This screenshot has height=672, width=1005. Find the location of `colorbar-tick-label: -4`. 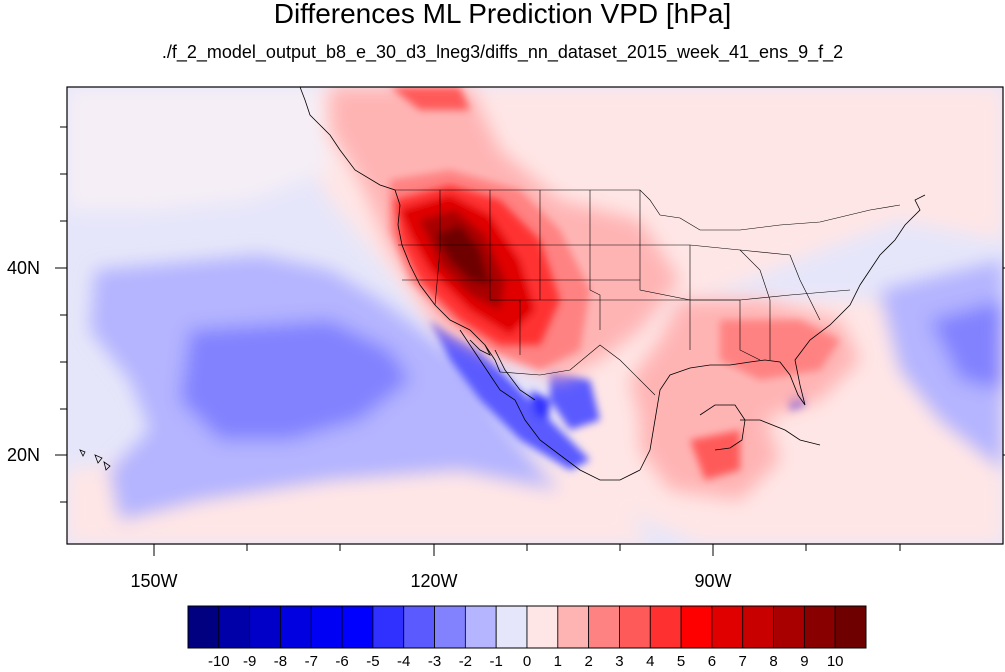

colorbar-tick-label: -4 is located at coordinates (404, 661).